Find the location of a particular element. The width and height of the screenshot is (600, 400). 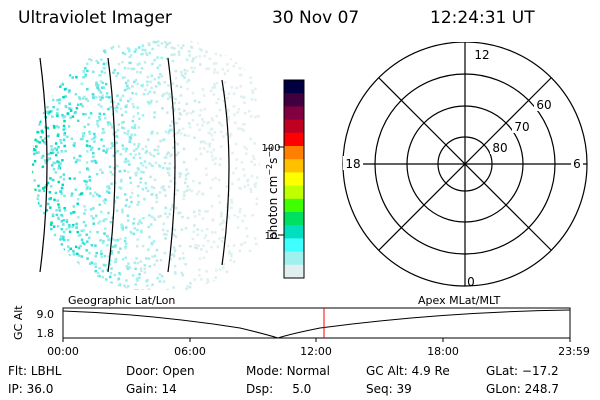

altitude-curve is located at coordinates (316, 324).